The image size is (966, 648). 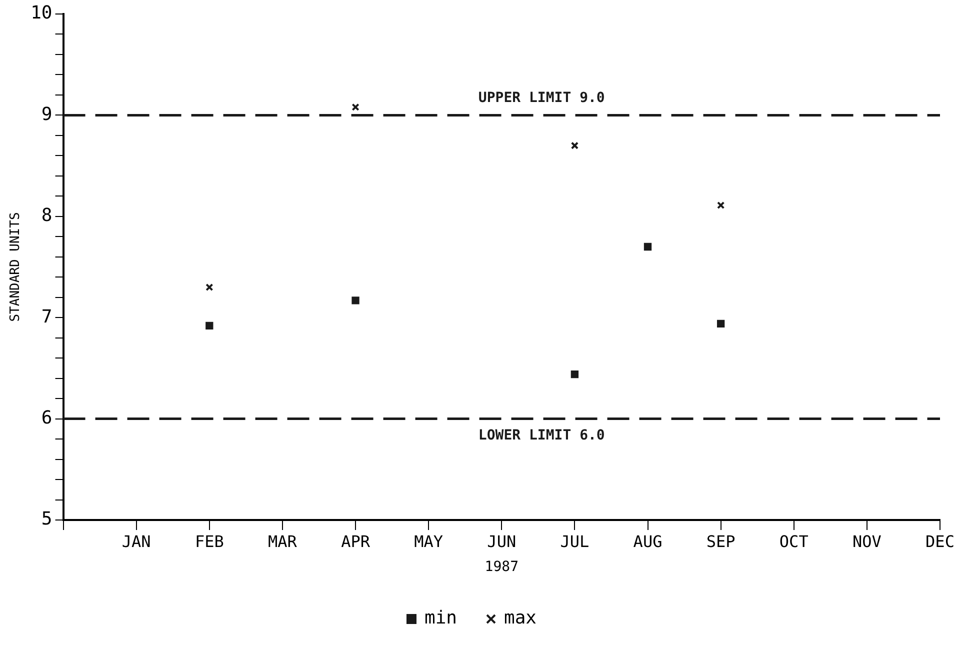 What do you see at coordinates (429, 541) in the screenshot?
I see `x-tick-label: MAY` at bounding box center [429, 541].